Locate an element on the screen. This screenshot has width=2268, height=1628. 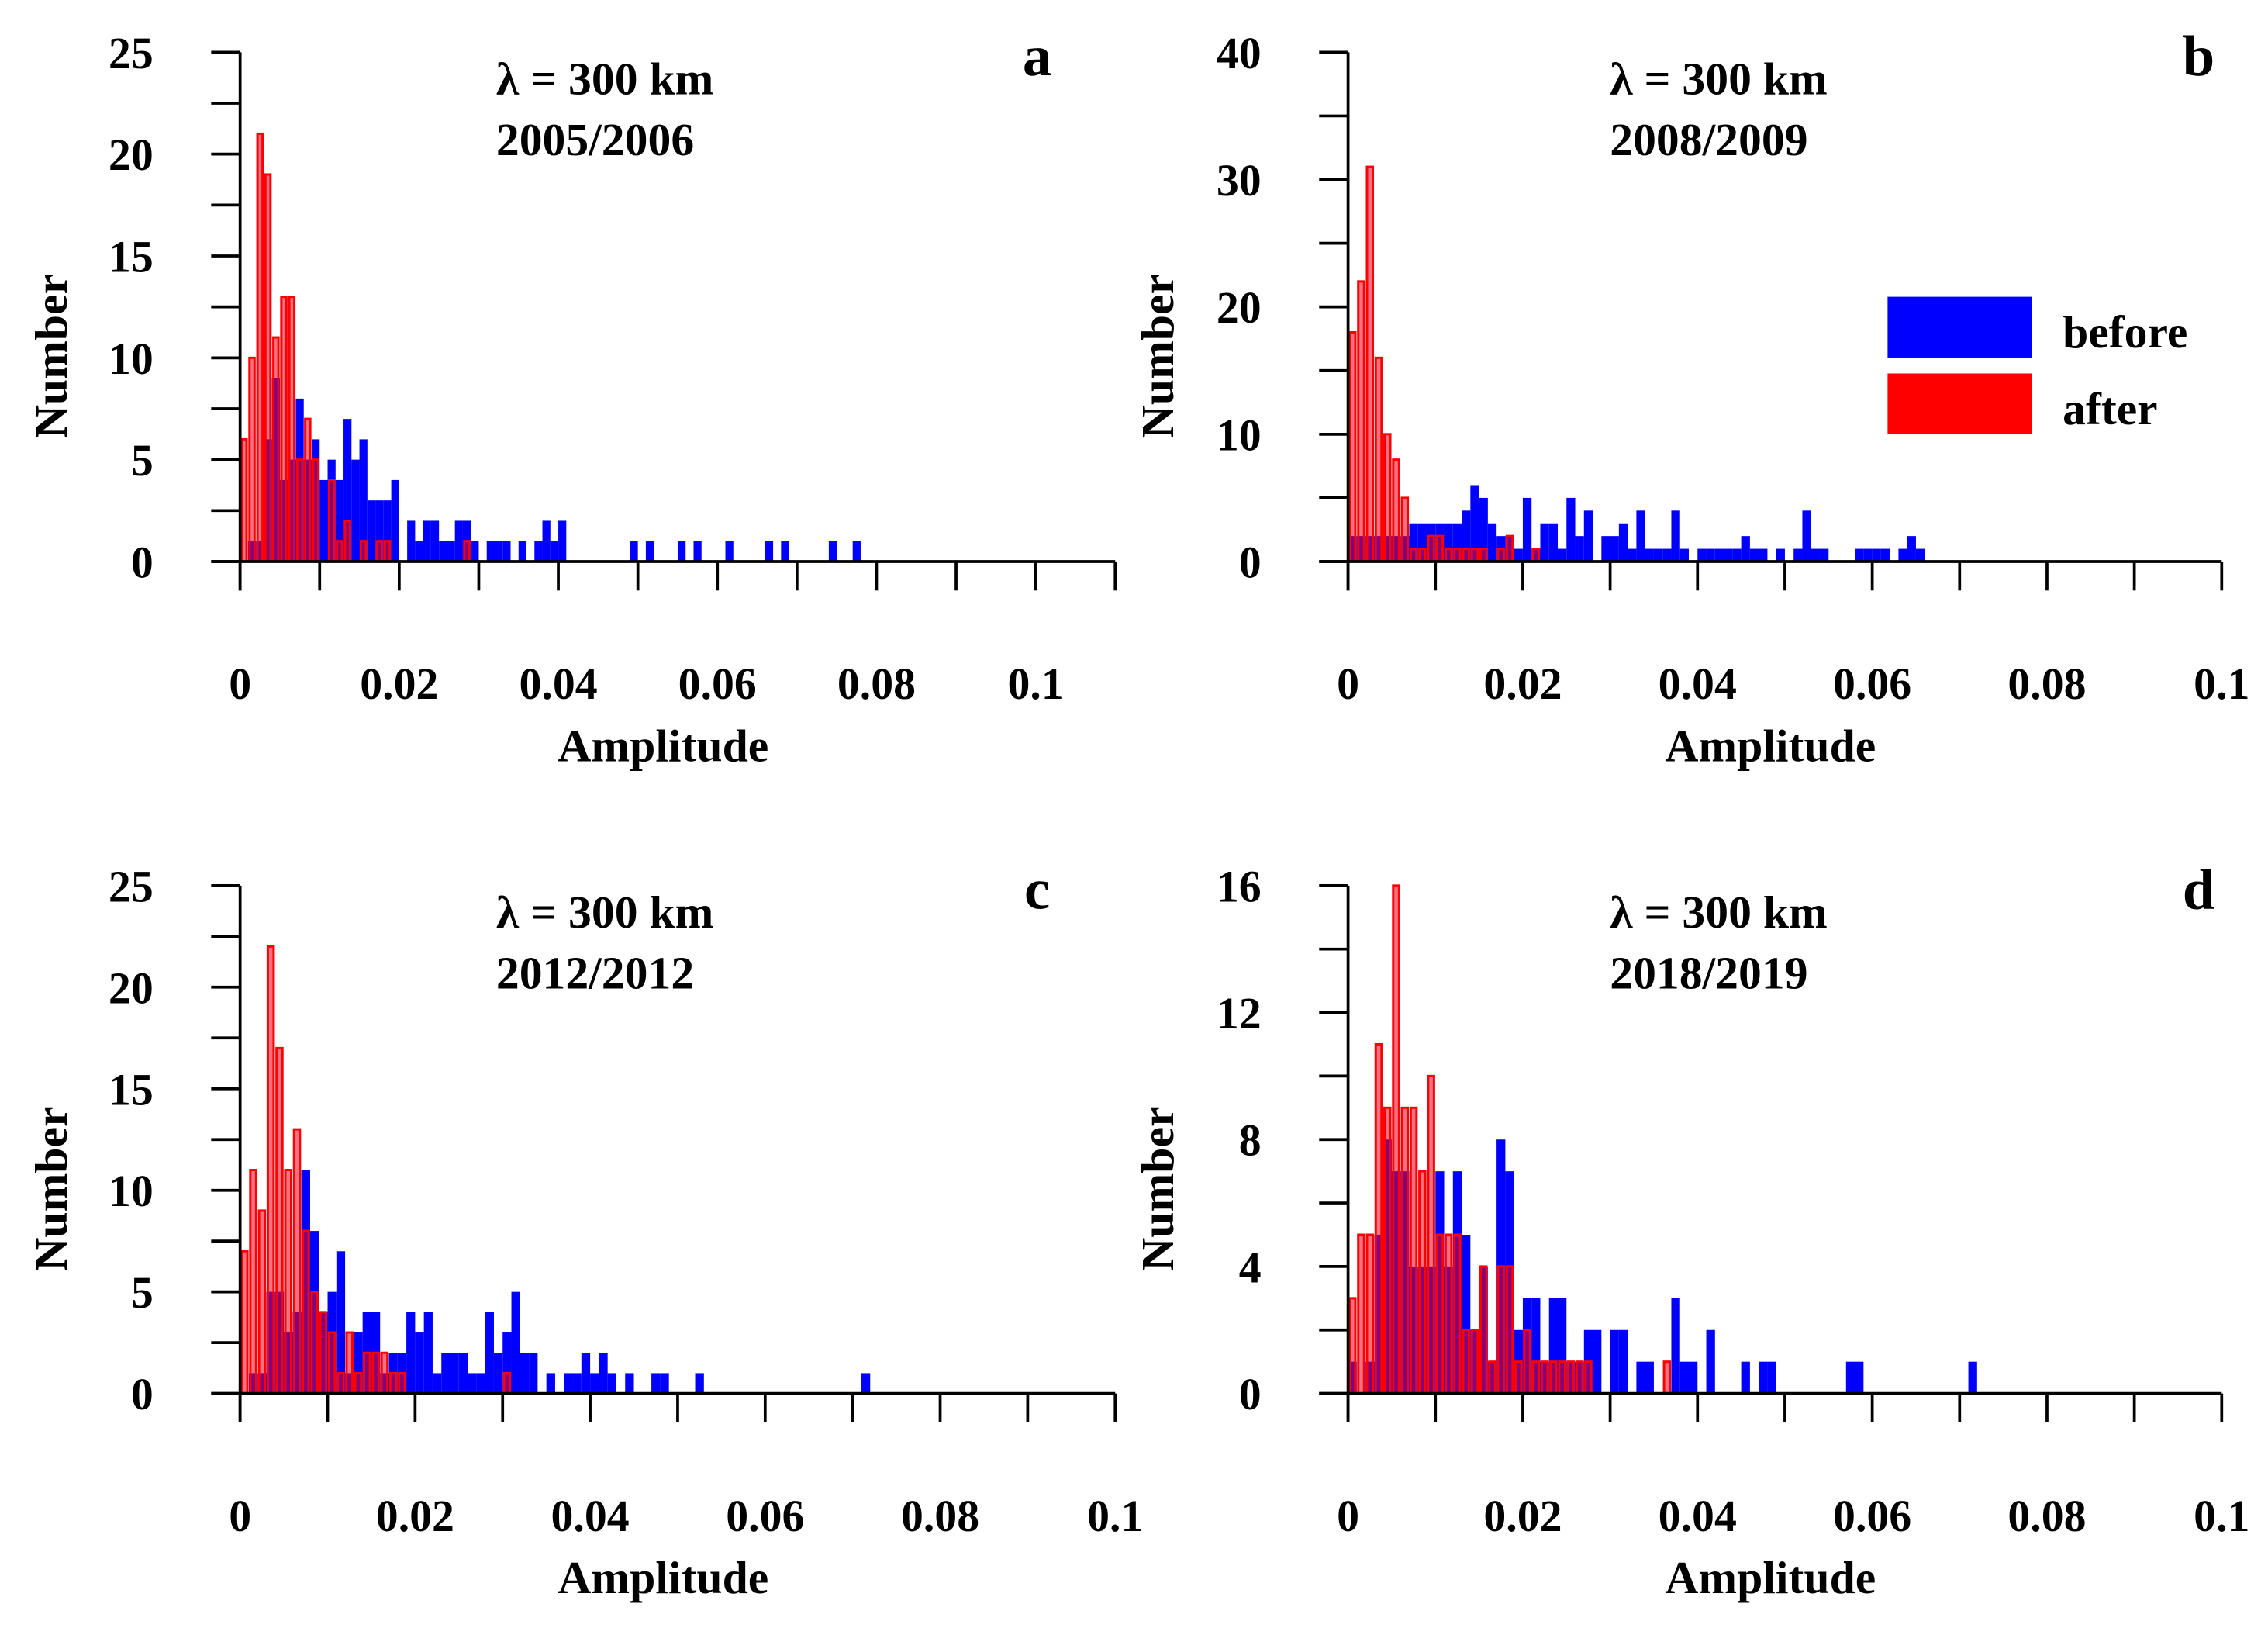
y-tick-label: 10 is located at coordinates (131, 359).